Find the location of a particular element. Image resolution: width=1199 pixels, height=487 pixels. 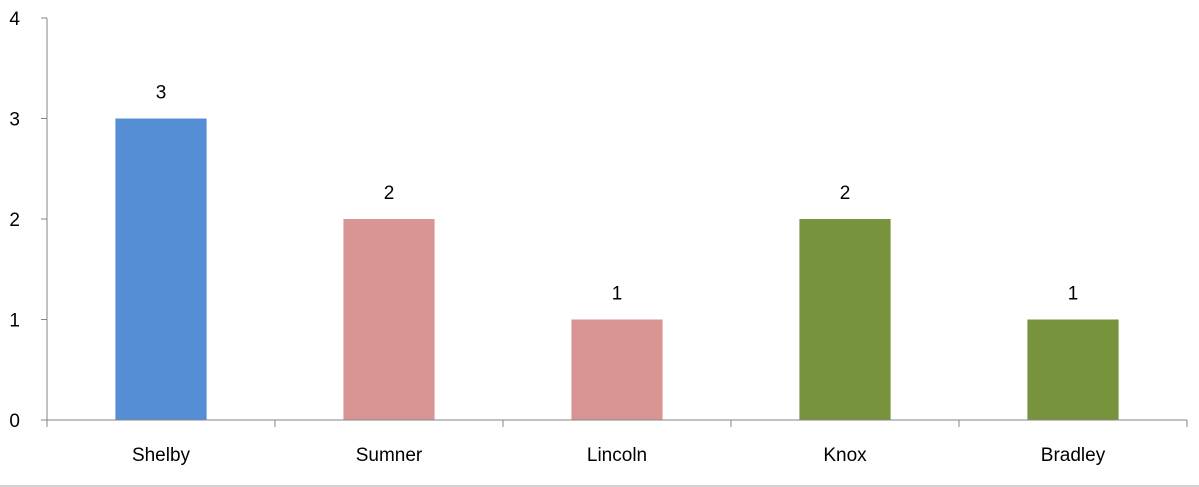

y-tick-label: 4 is located at coordinates (14, 19).